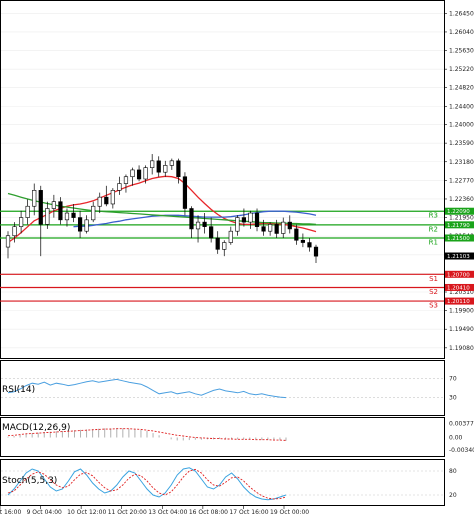 This screenshot has height=516, width=474. I want to click on pivot-tag-s3: 1.20110, so click(458, 302).